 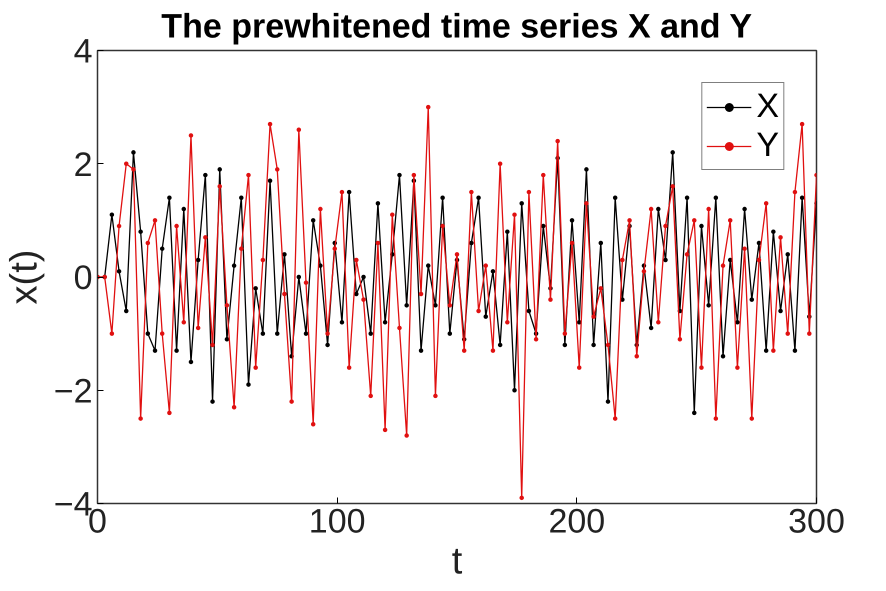 I want to click on y-tick-label: 0, so click(x=83, y=278).